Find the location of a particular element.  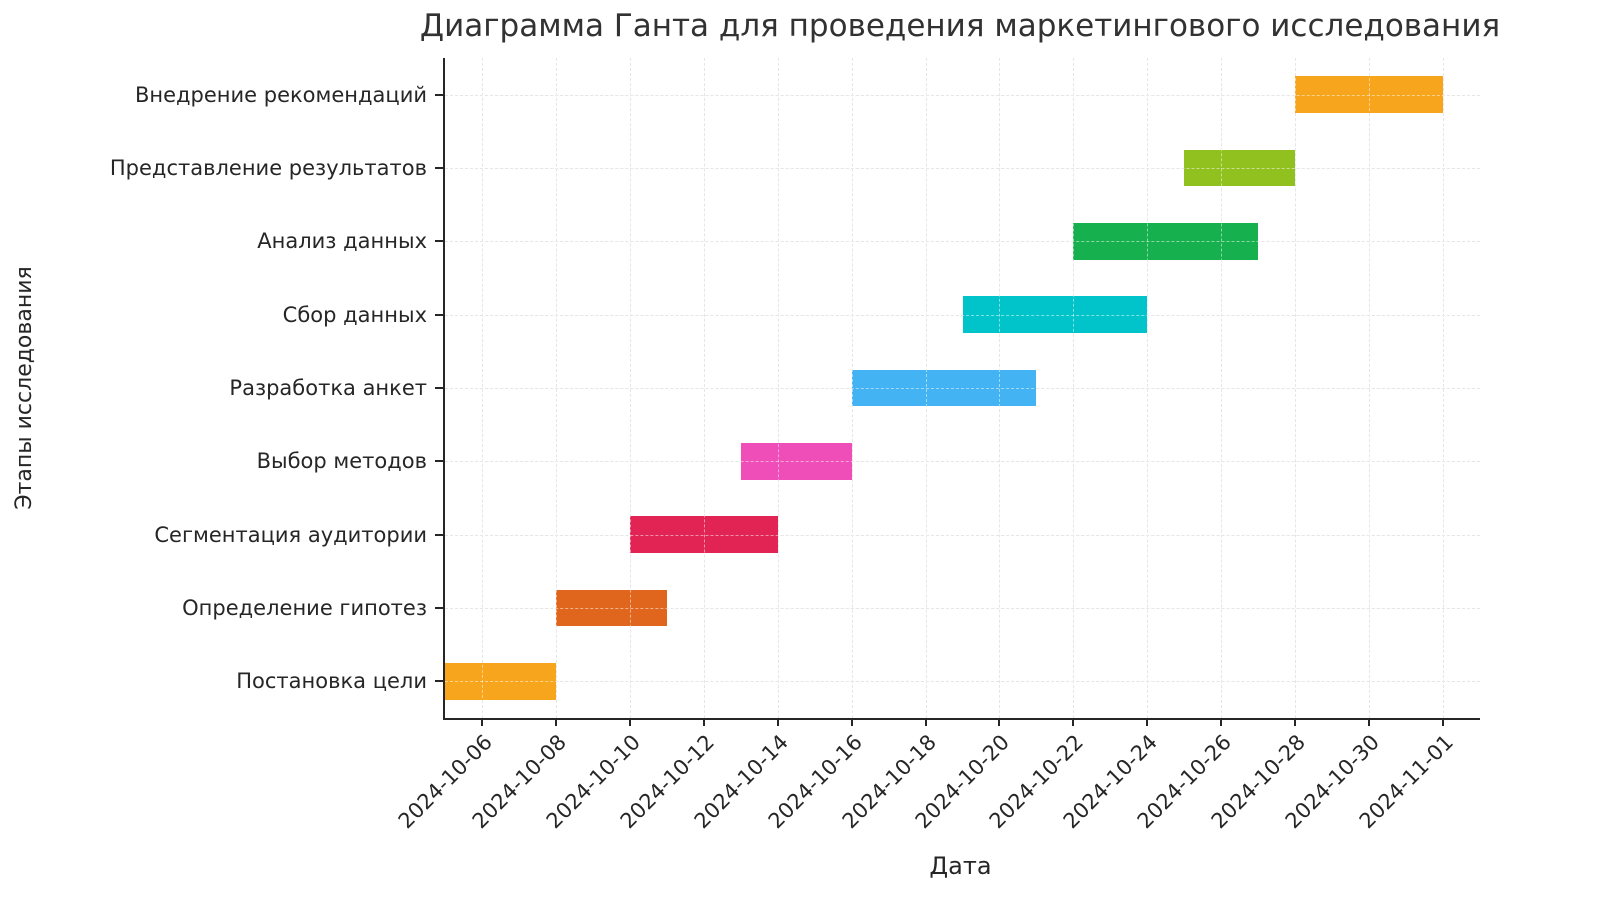

y-tick-label: Выбор методов is located at coordinates (341, 461).